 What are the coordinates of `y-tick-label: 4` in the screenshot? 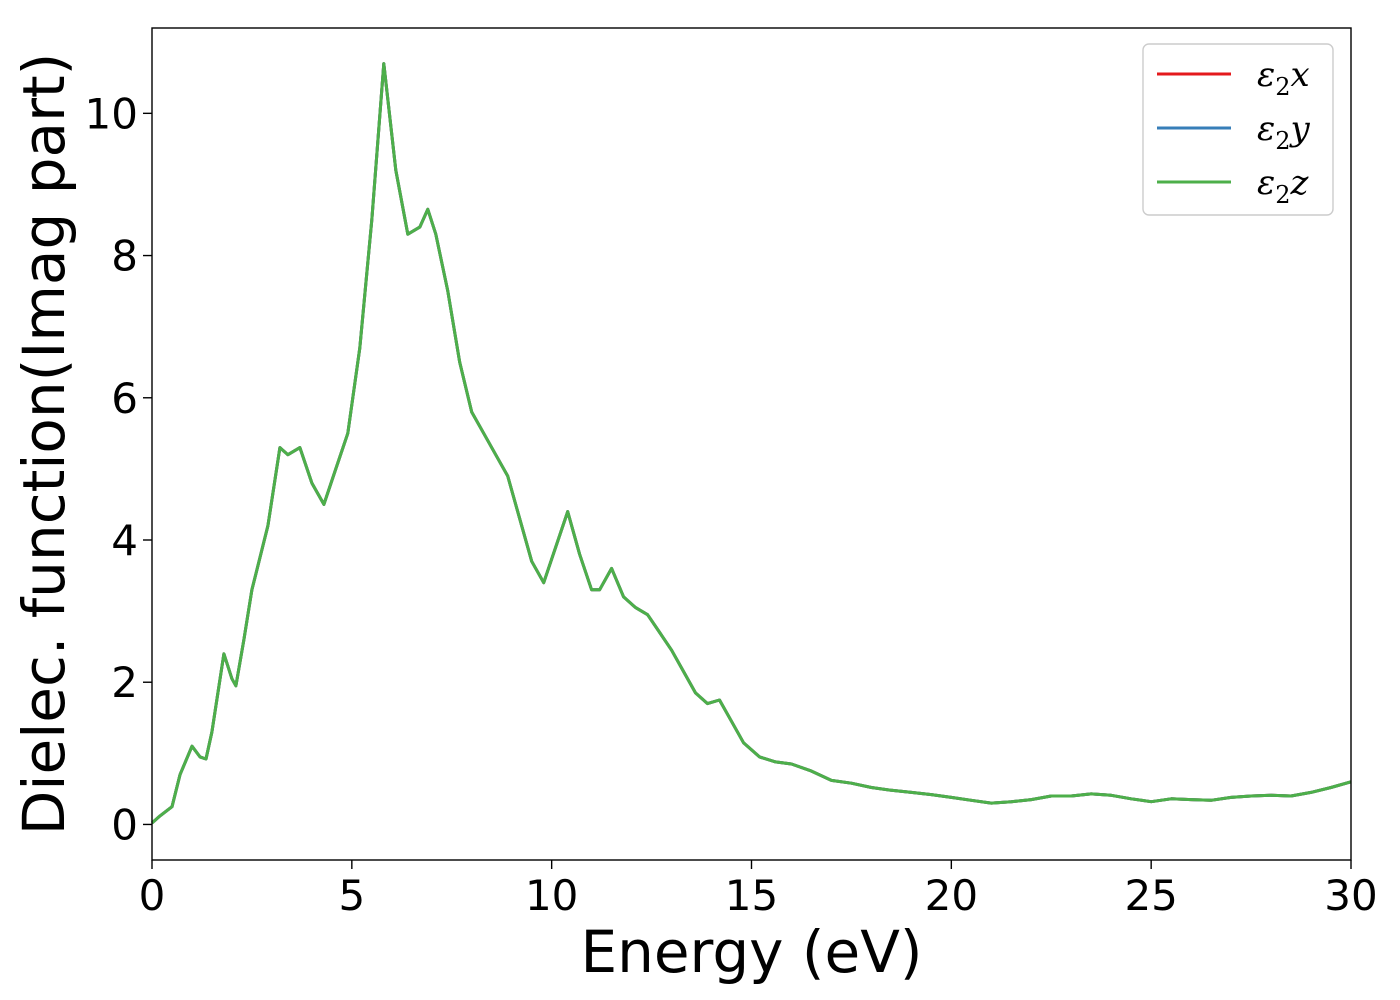 It's located at (124, 540).